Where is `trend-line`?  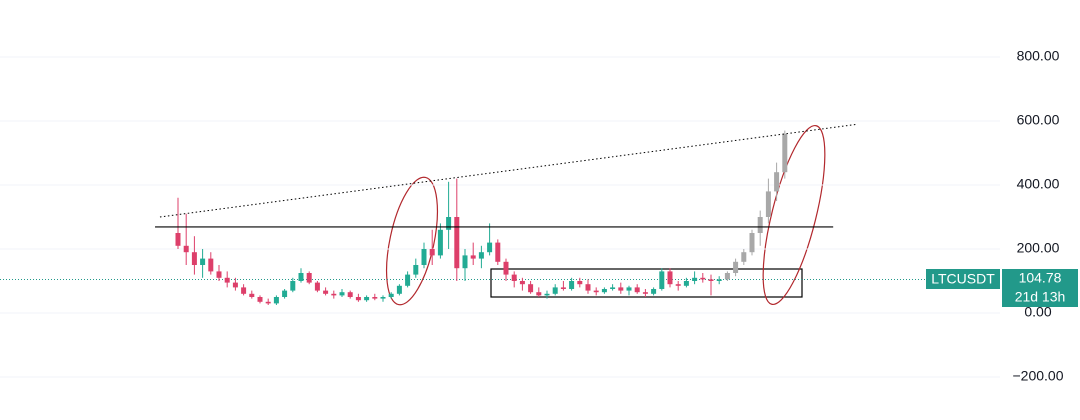
trend-line is located at coordinates (508, 170).